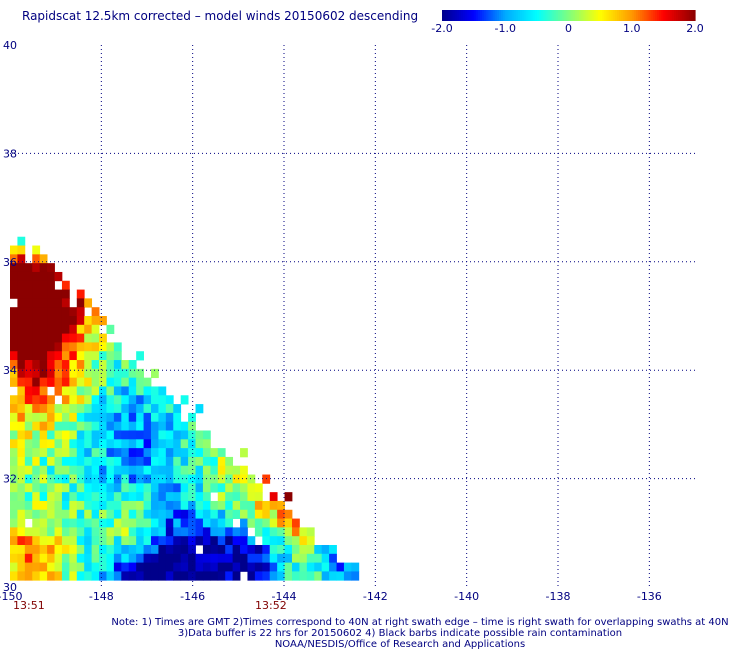 The width and height of the screenshot is (740, 650). Describe the element at coordinates (441, 28) in the screenshot. I see `colorbar-tick-label: -2.0` at that location.